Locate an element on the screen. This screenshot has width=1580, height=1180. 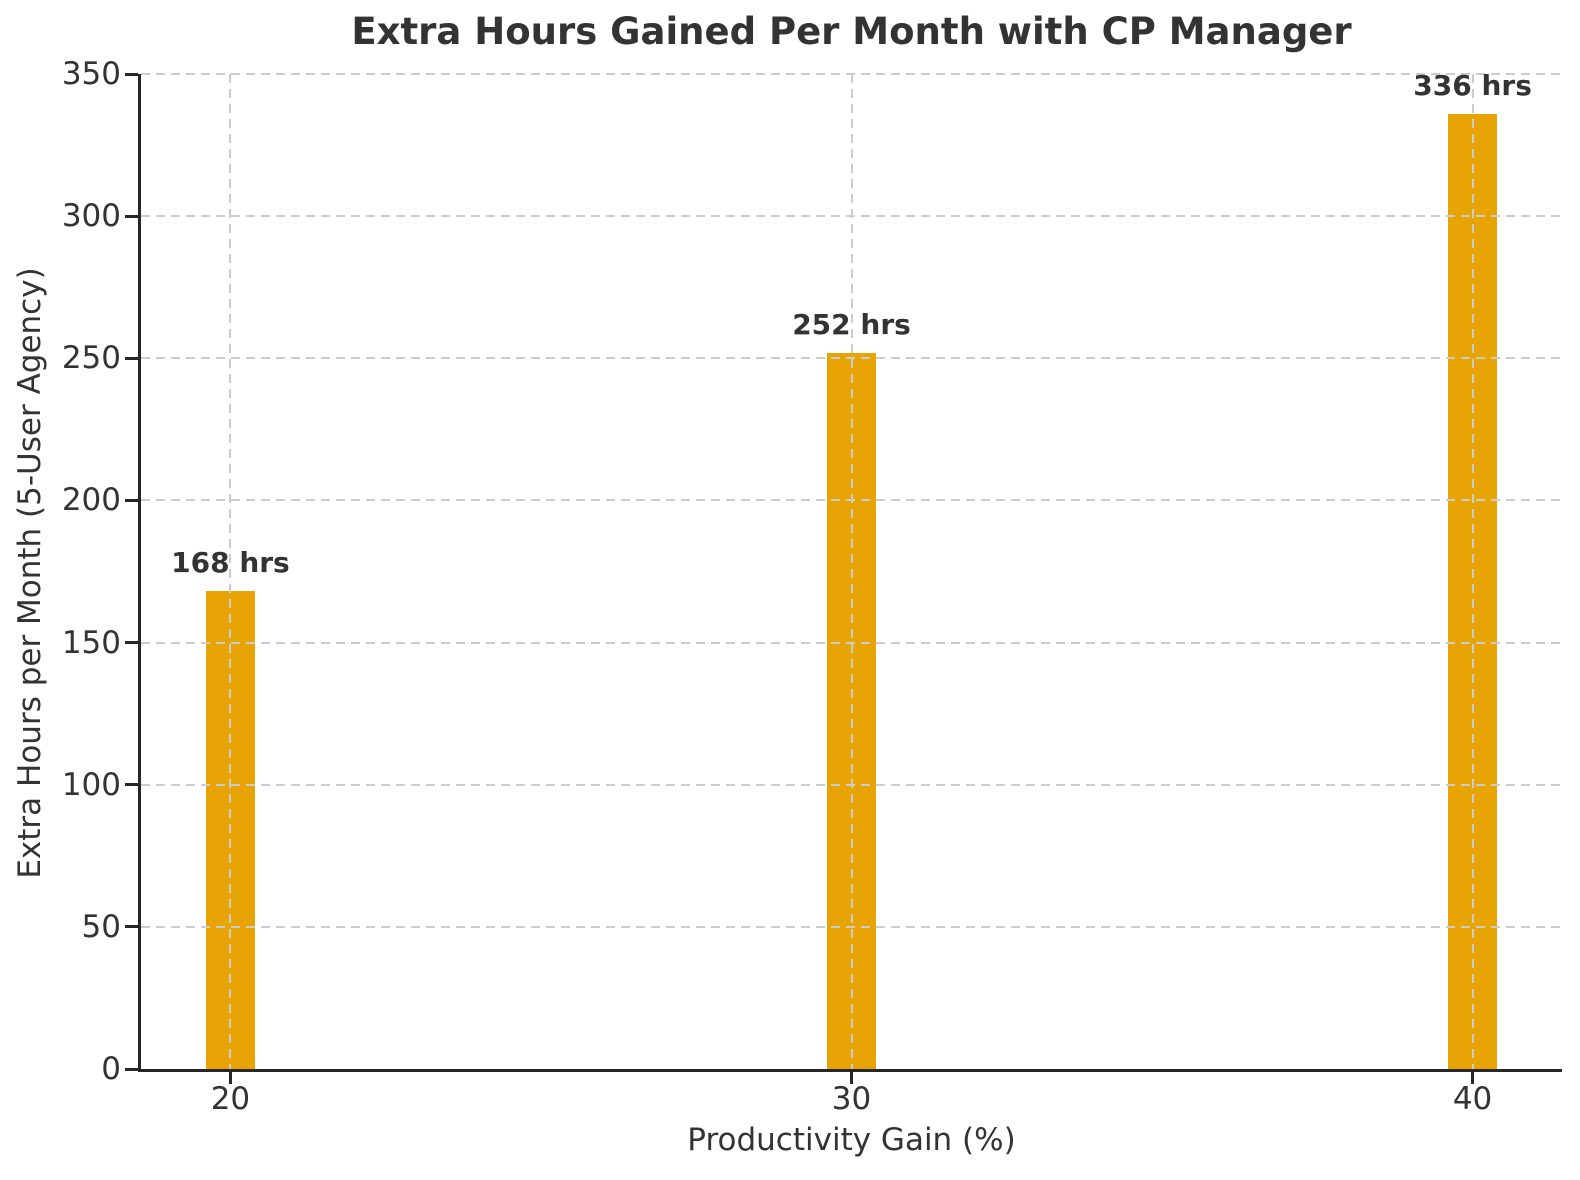
y-tick-label: 200 is located at coordinates (91, 500).